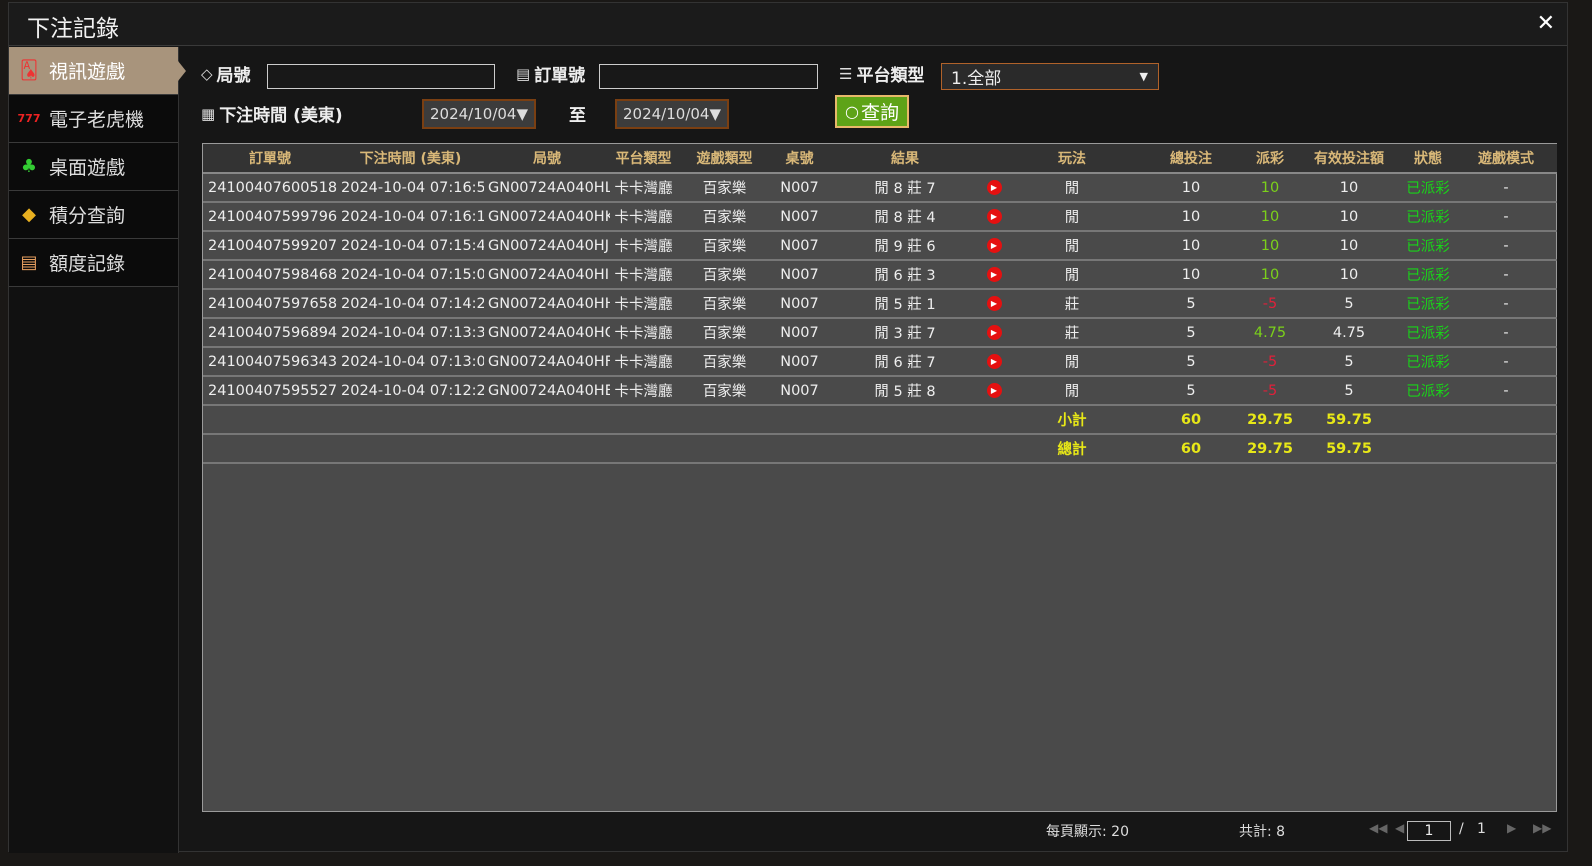 This screenshot has height=866, width=1592. Describe the element at coordinates (410, 333) in the screenshot. I see `bet-time: 2024-10-04 07:13:39` at that location.